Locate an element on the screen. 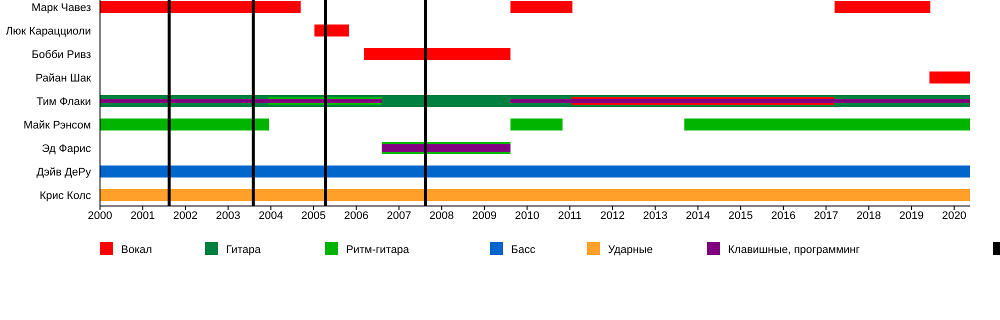 The height and width of the screenshot is (320, 1000). y-tick-label: Майк Рэнсом is located at coordinates (57, 126).